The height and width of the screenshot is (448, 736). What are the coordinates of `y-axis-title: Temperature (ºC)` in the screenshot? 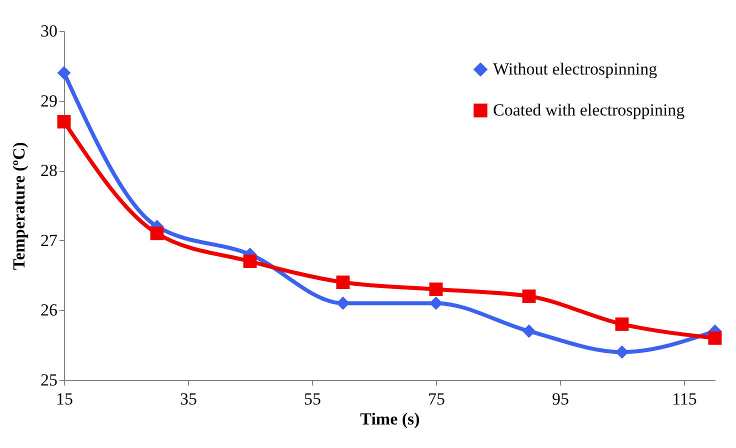 It's located at (19, 206).